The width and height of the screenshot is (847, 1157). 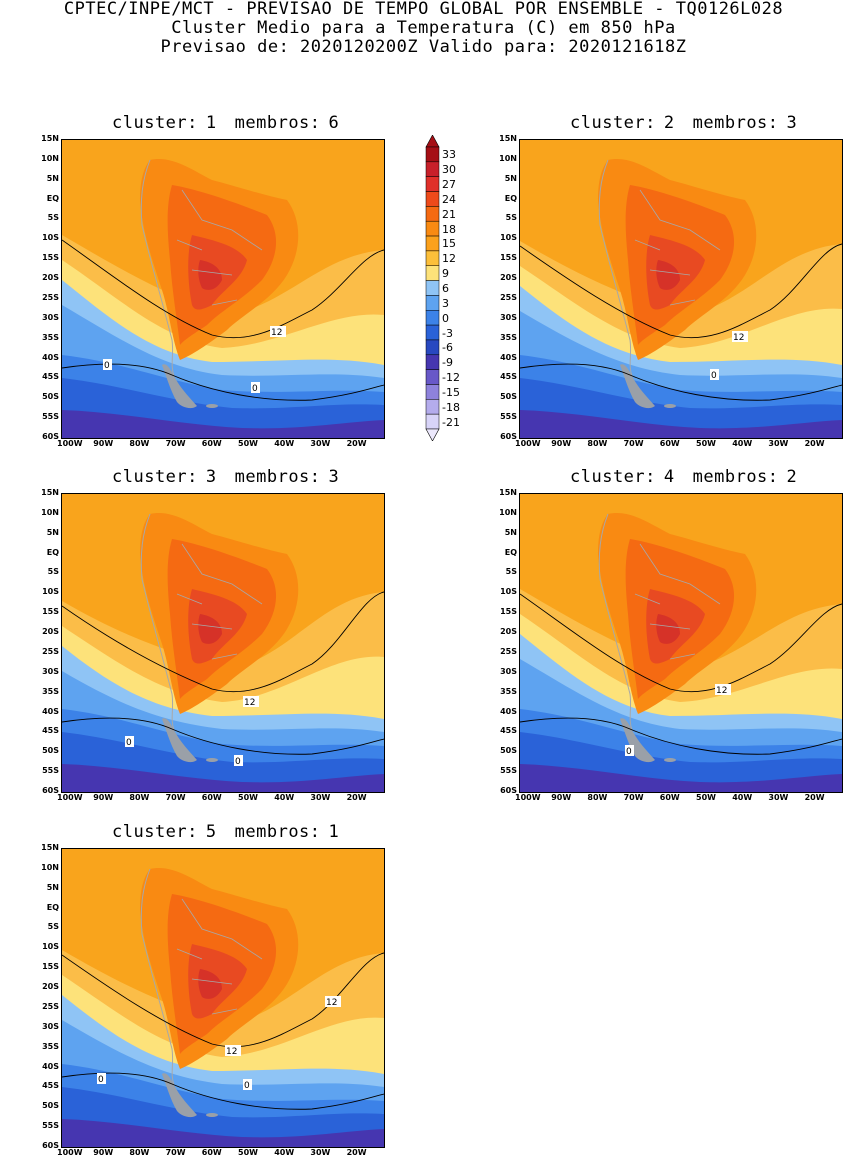 I want to click on map-panel-5: 0 0 12 12, so click(x=223, y=998).